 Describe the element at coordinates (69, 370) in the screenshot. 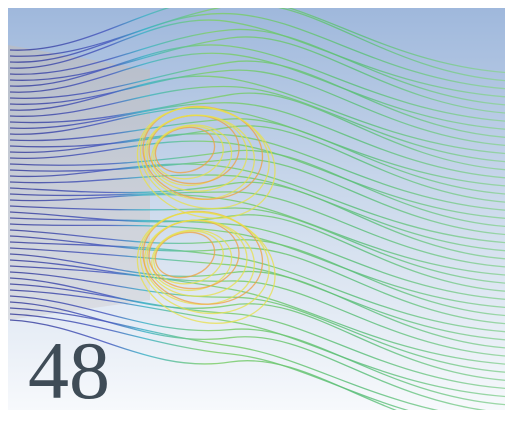

I see `caption-number: 48` at that location.